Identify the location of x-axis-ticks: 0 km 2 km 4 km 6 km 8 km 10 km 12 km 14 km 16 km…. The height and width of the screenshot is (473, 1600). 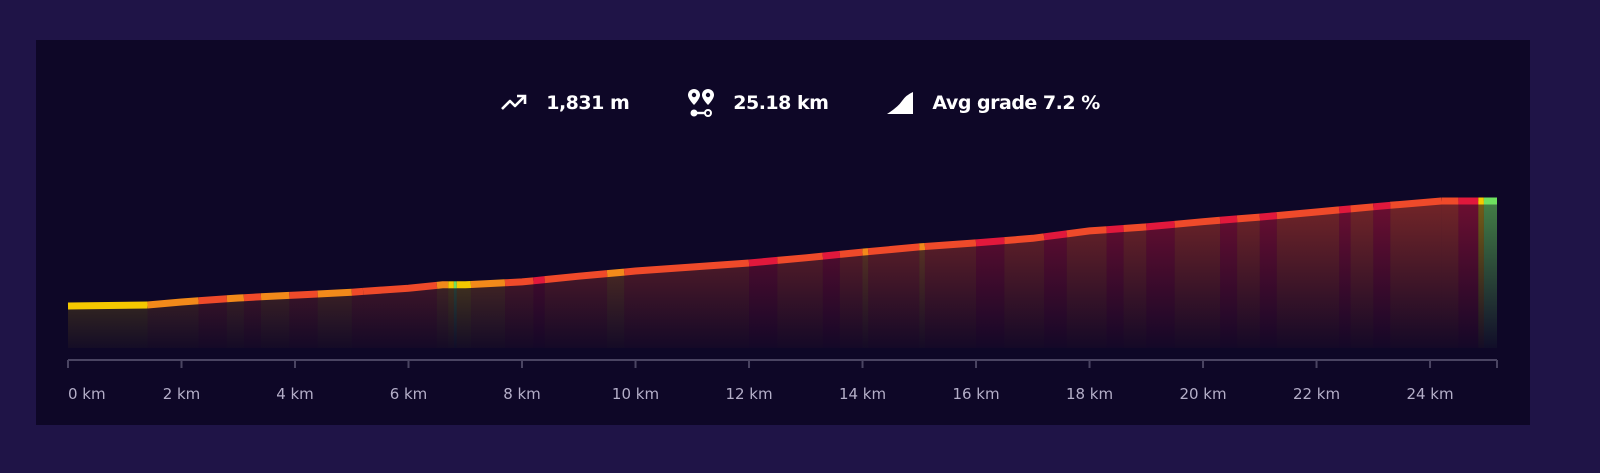
(782, 381).